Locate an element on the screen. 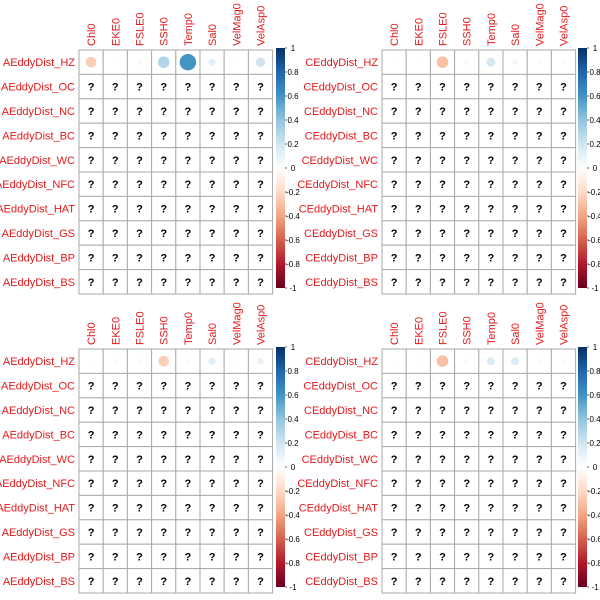  column-label: Temp0 is located at coordinates (189, 328).